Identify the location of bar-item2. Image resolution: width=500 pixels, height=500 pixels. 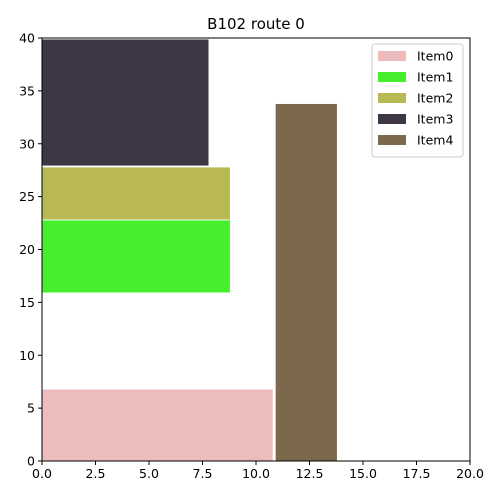
(136, 193).